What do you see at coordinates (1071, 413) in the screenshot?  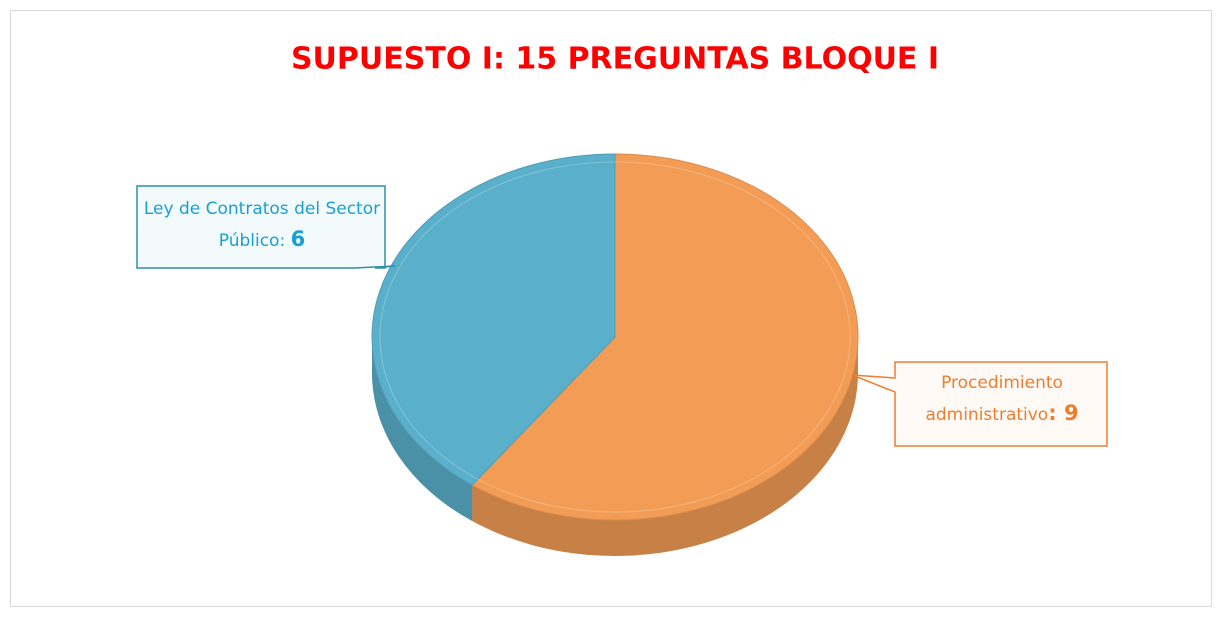 I see `label-value: 9` at bounding box center [1071, 413].